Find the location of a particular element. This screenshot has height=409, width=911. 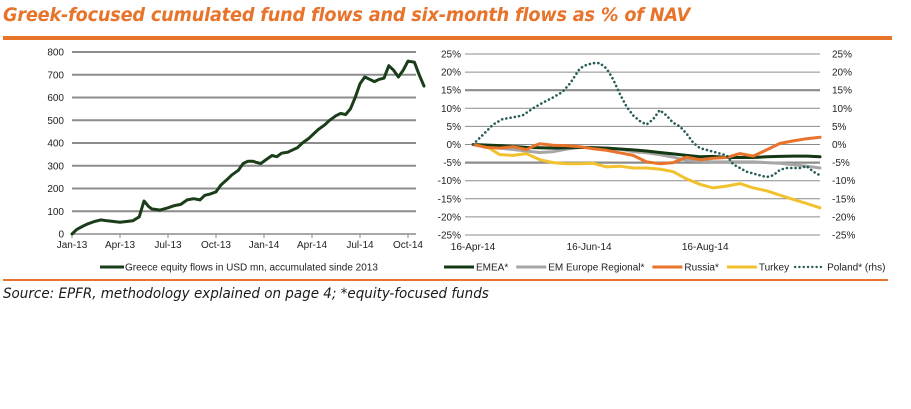

y-tick-label-right: 25% is located at coordinates (842, 55).